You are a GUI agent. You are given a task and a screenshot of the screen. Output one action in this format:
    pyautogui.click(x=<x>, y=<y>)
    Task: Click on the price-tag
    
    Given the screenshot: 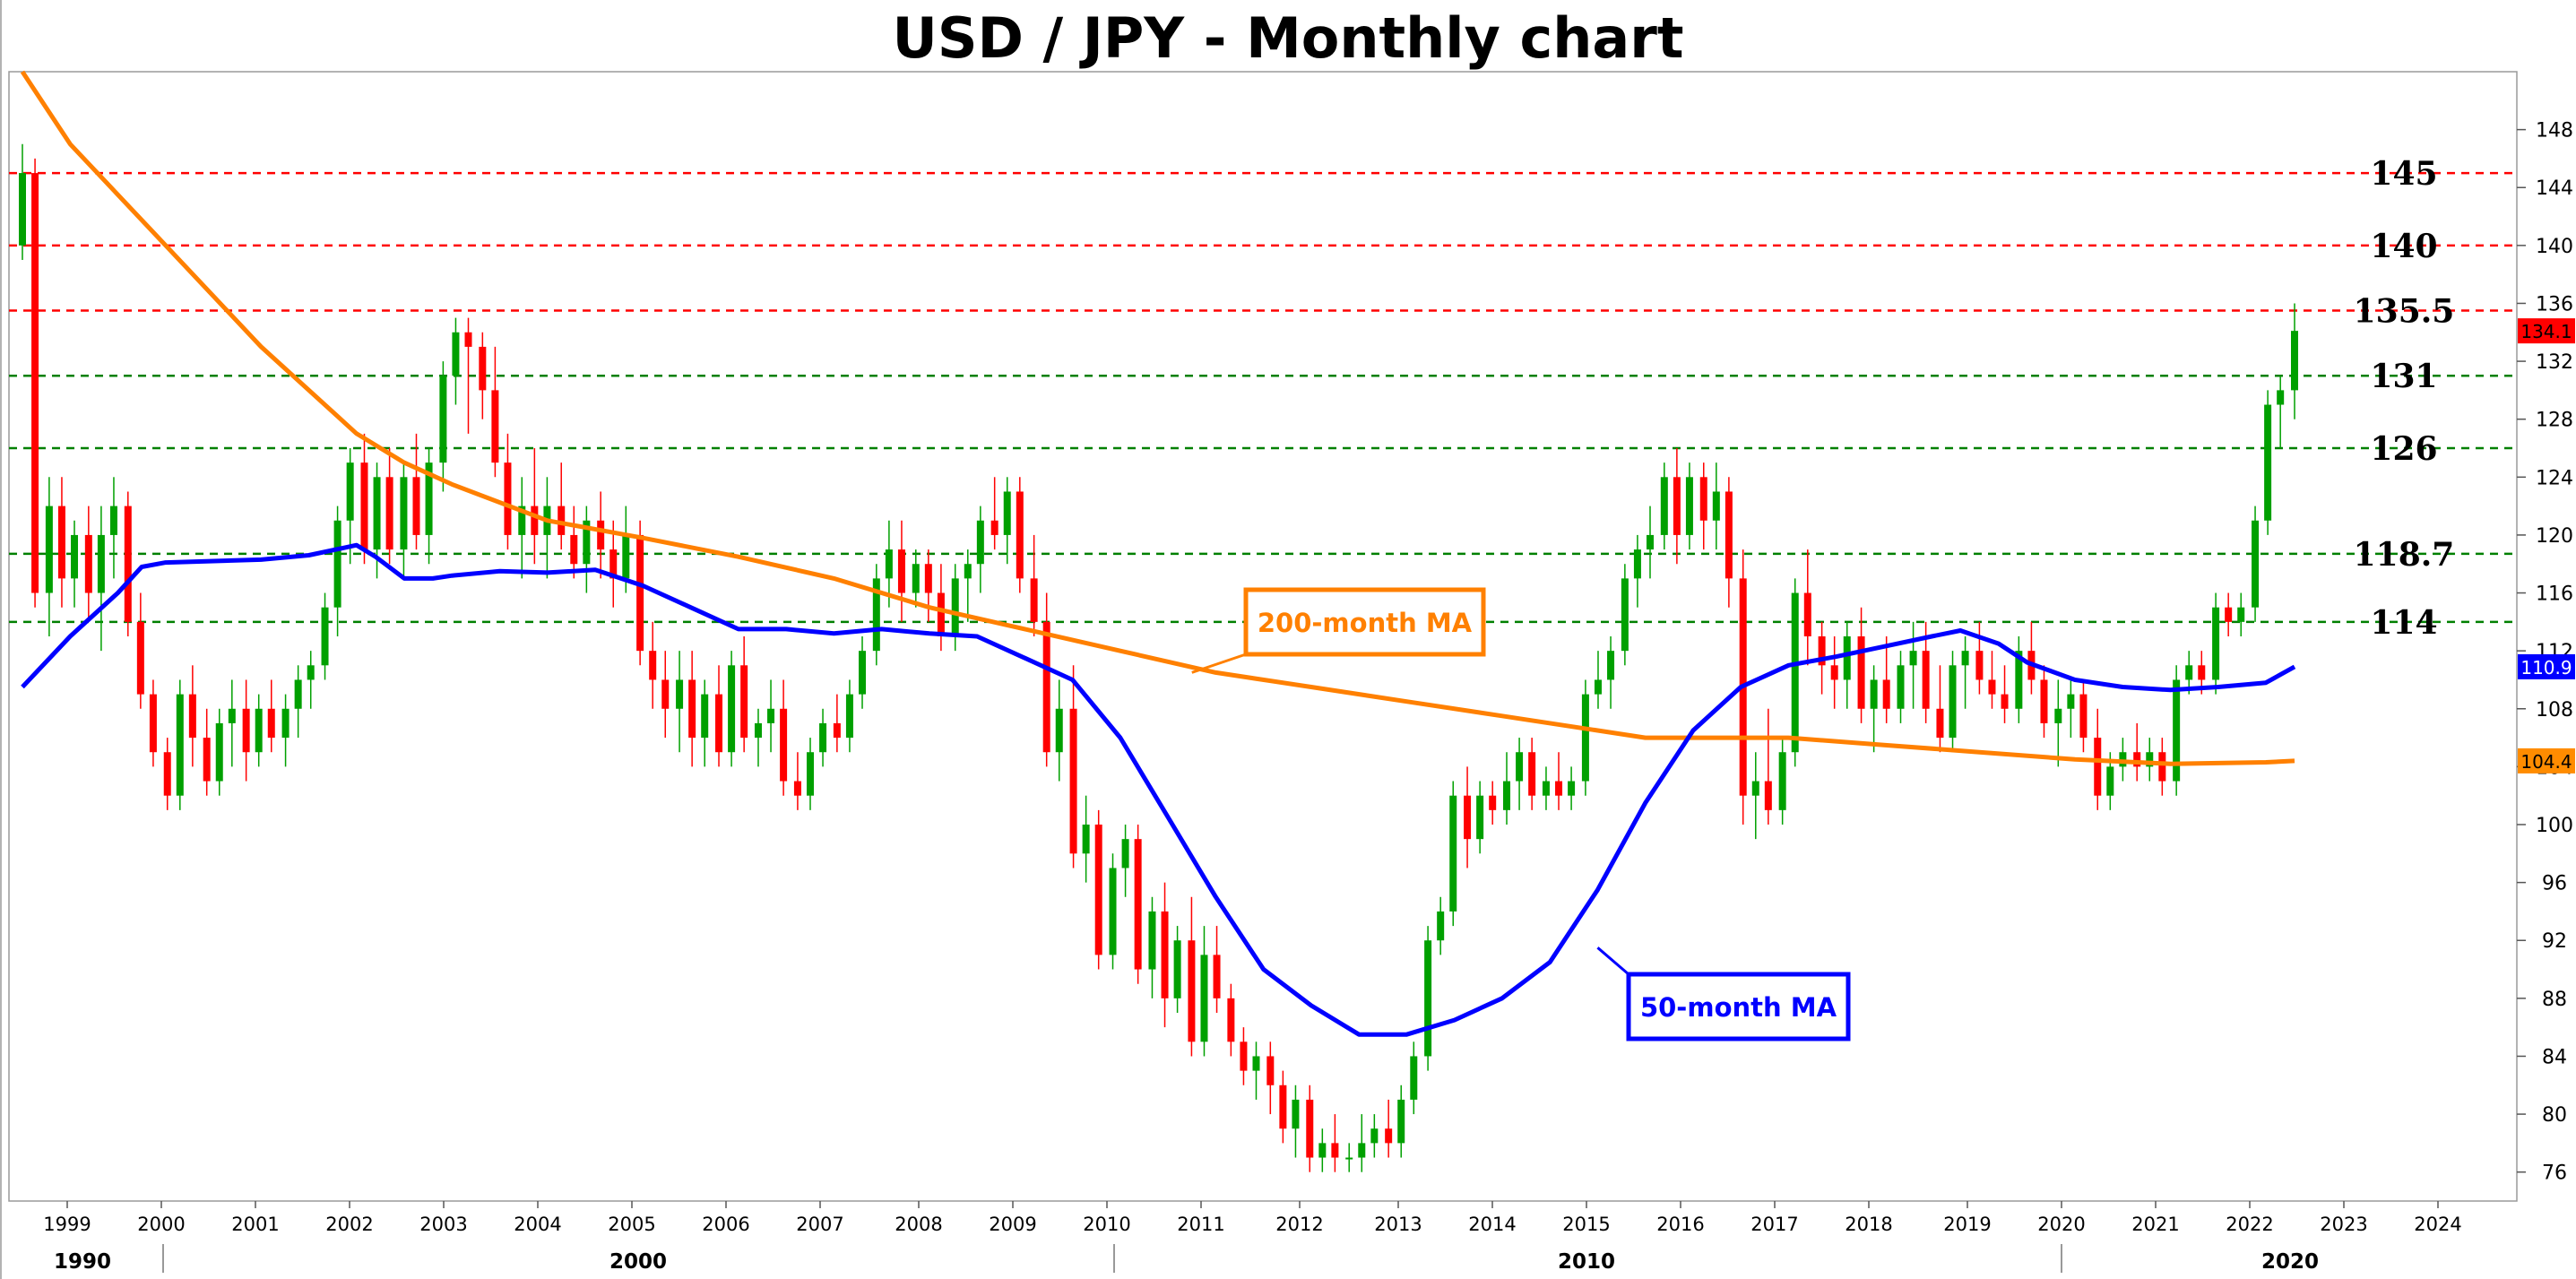 What is the action you would take?
    pyautogui.click(x=2546, y=666)
    